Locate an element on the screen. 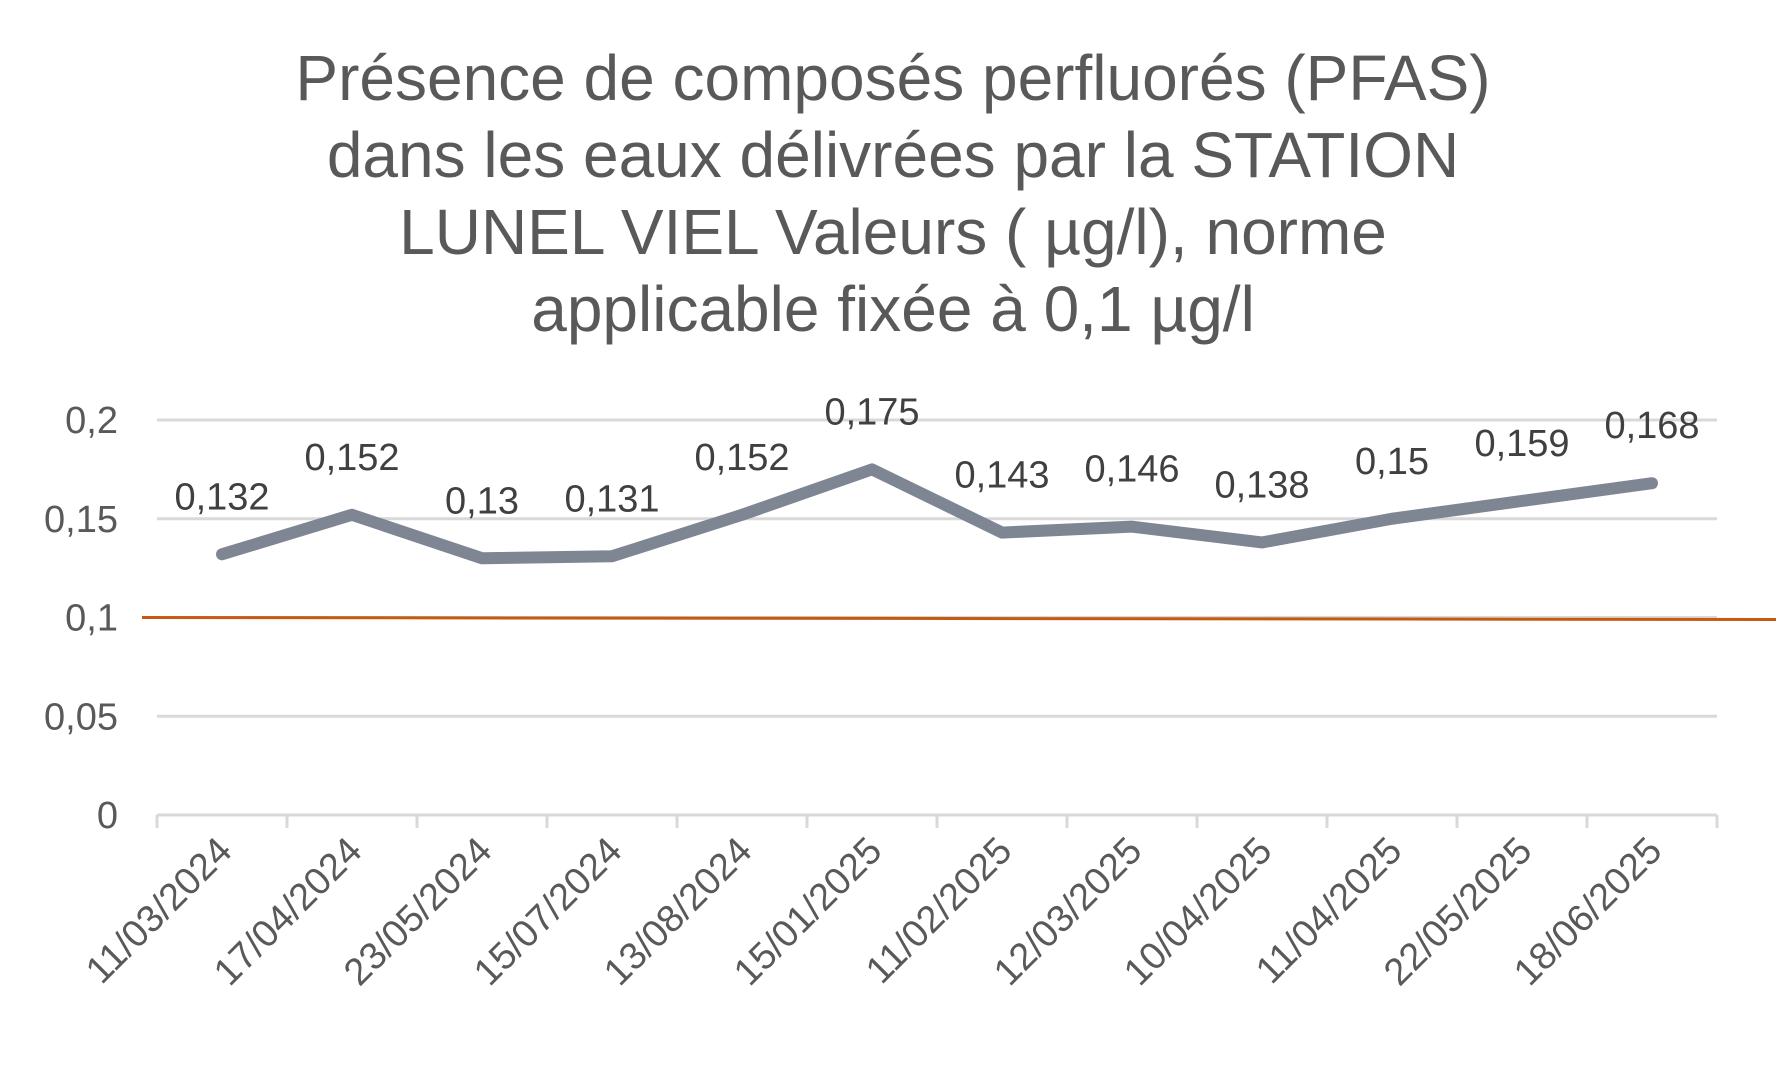 The image size is (1776, 1066). reference-line is located at coordinates (958, 618).